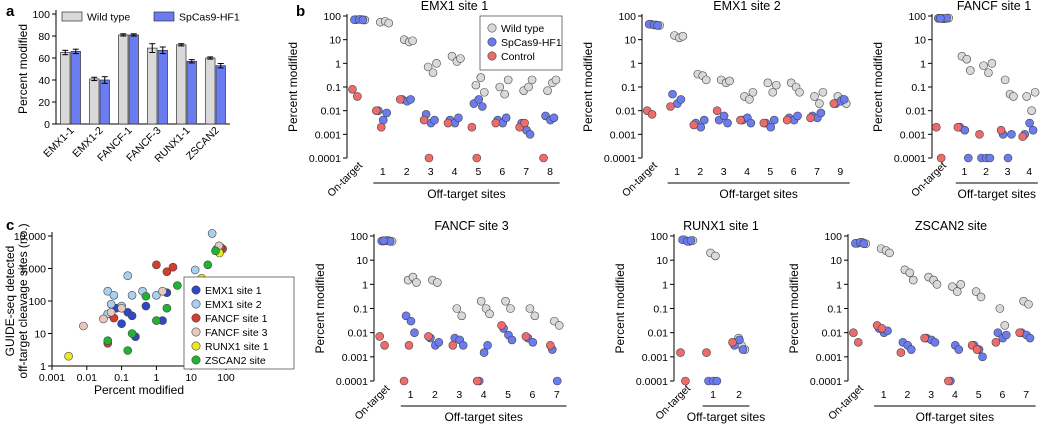 The width and height of the screenshot is (1050, 429). Describe the element at coordinates (164, 16) in the screenshot. I see `legend-swatch-spcas9-hf1` at that location.